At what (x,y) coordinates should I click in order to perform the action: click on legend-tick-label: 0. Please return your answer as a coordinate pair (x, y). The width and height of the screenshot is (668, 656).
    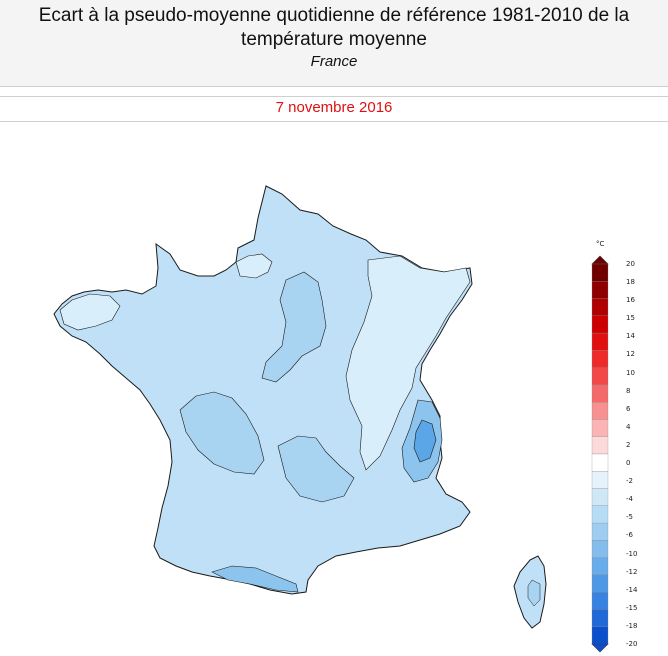
    Looking at the image, I should click on (628, 463).